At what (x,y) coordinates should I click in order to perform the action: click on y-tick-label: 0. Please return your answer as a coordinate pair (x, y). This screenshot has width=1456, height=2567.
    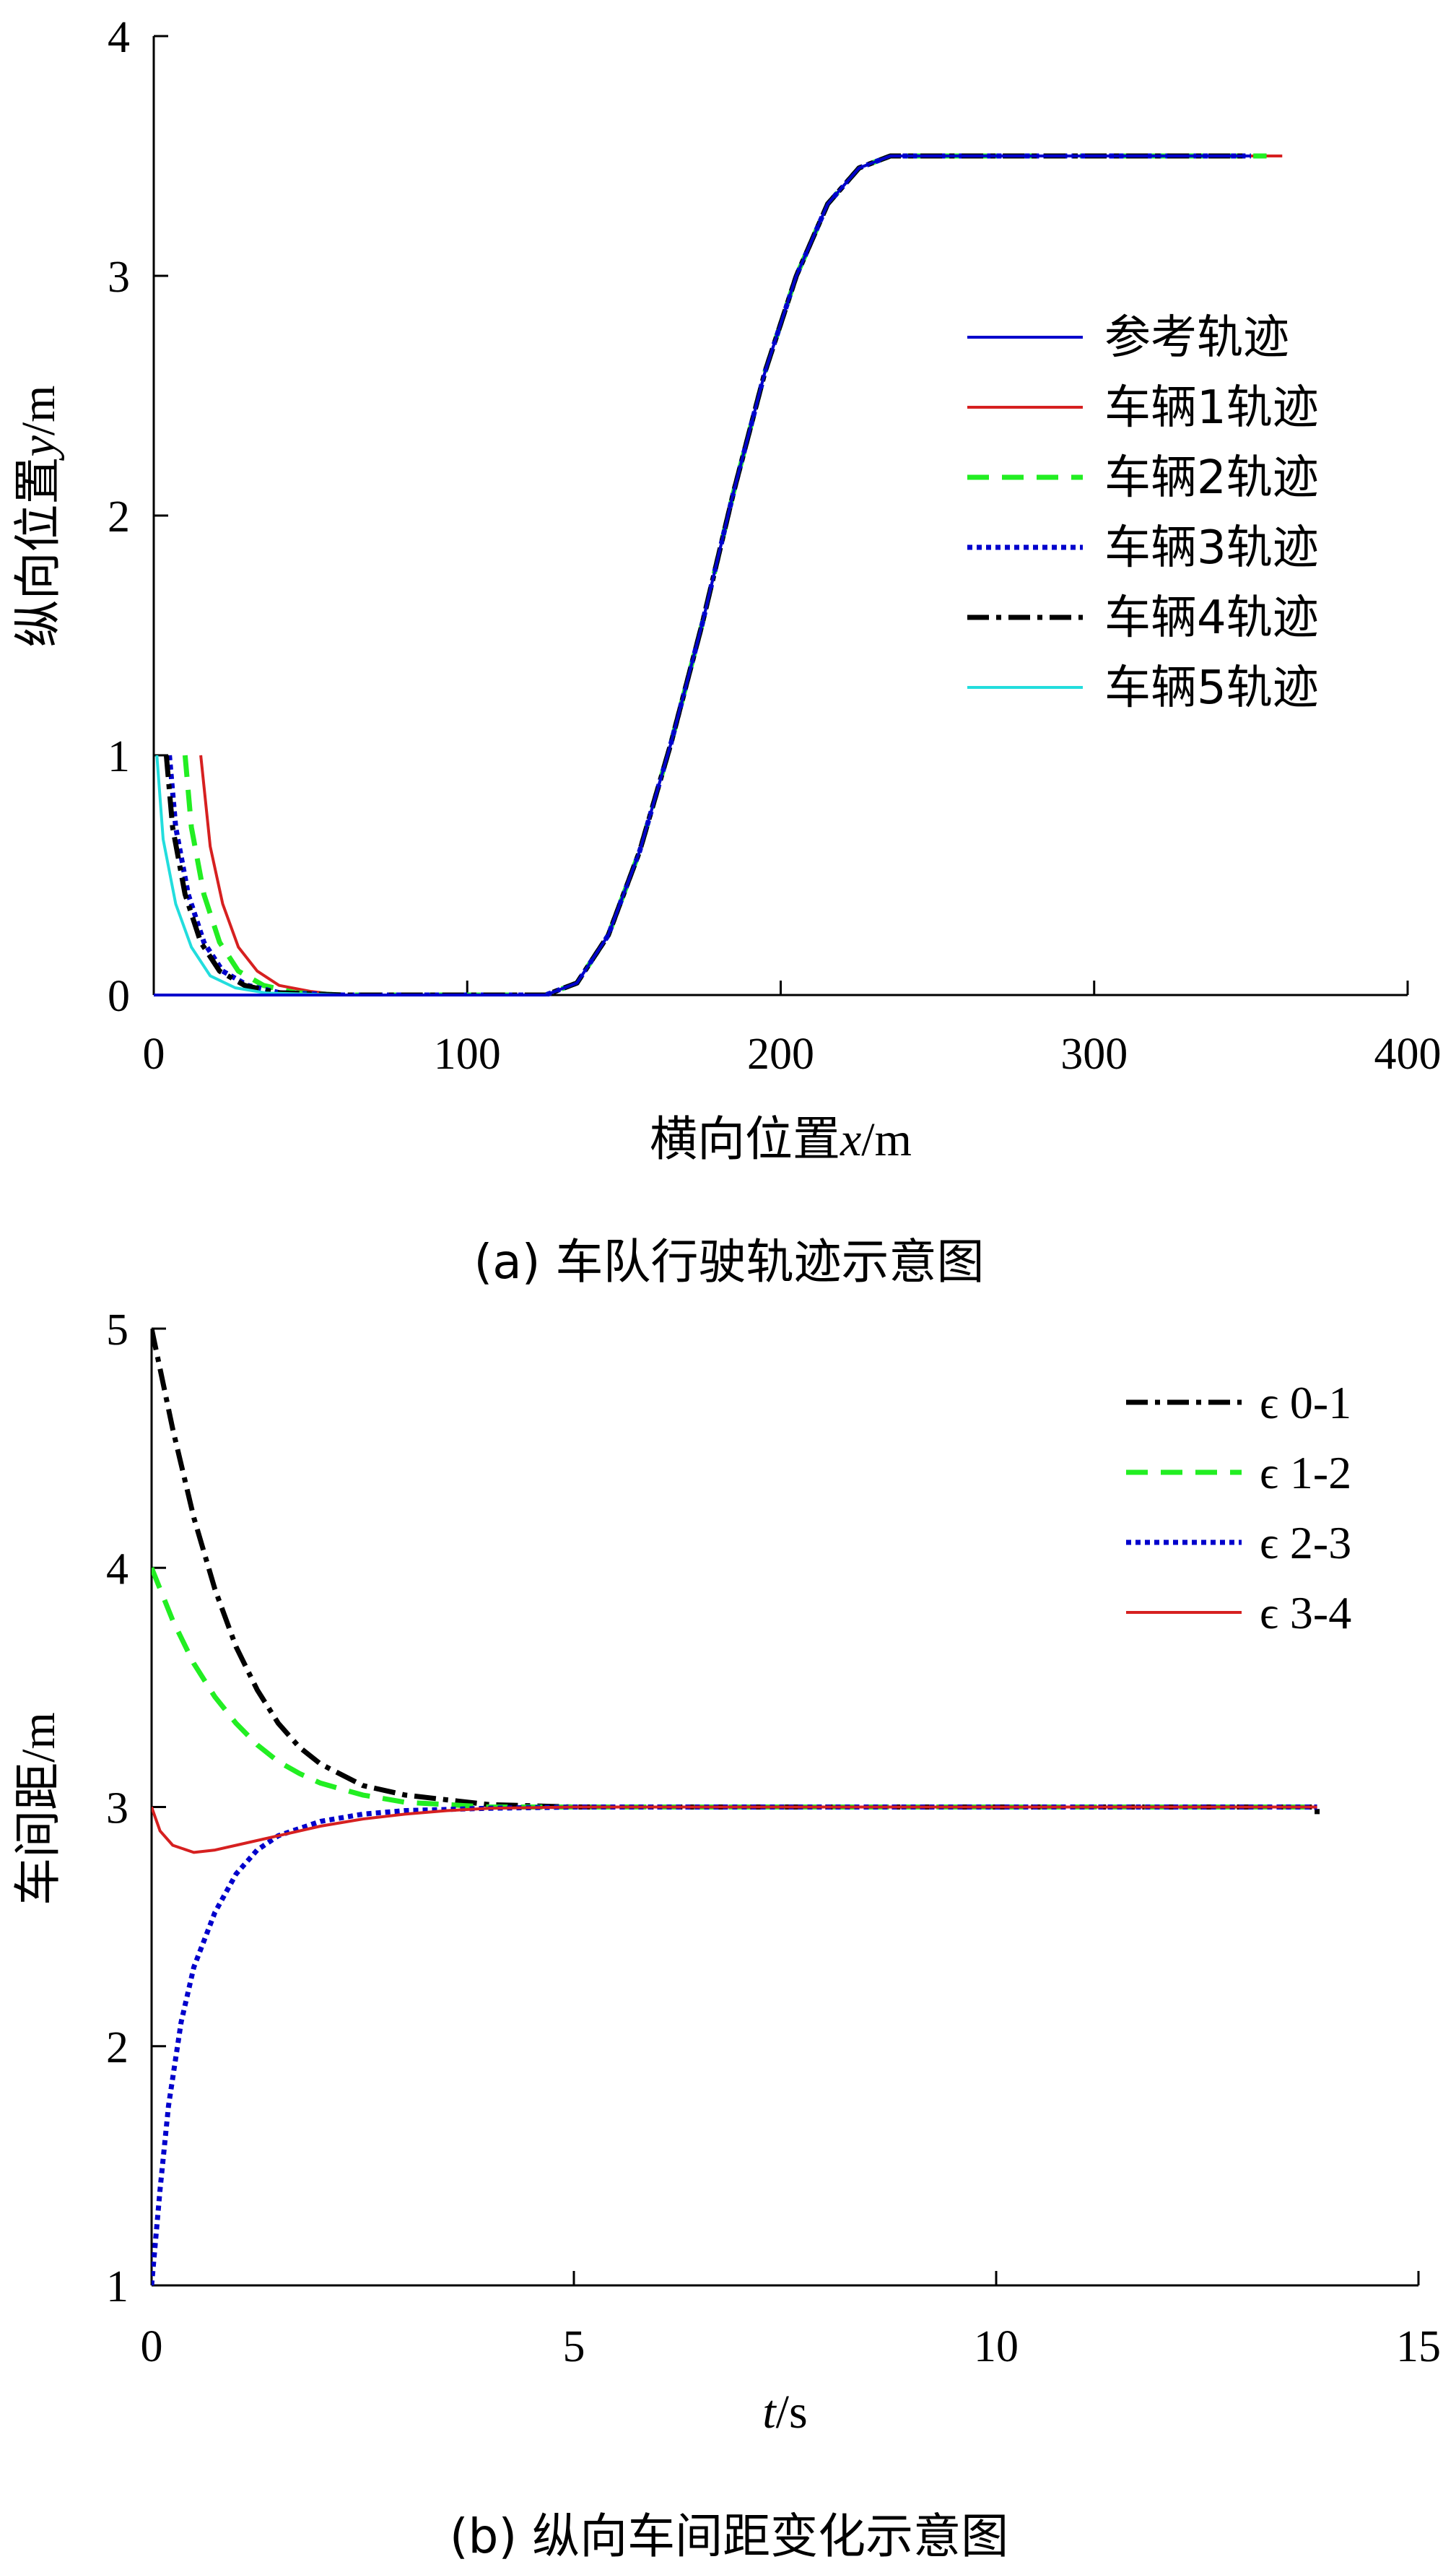
    Looking at the image, I should click on (119, 997).